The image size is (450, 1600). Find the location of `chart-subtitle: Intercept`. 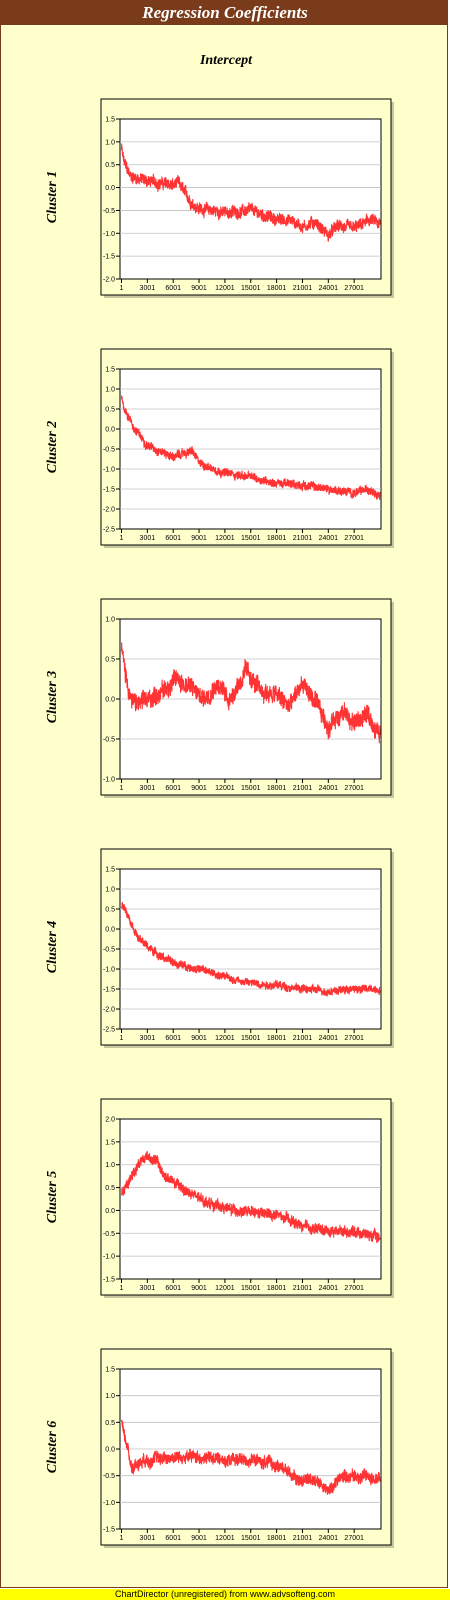

chart-subtitle: Intercept is located at coordinates (226, 60).